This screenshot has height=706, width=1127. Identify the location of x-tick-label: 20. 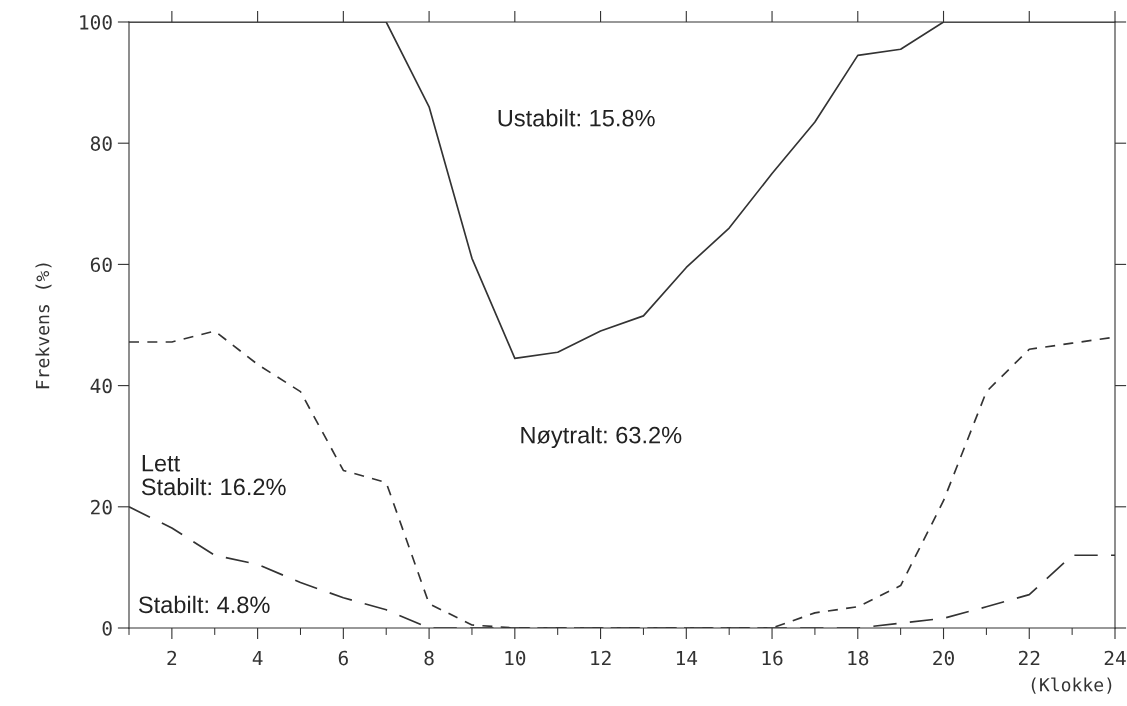
(943, 658).